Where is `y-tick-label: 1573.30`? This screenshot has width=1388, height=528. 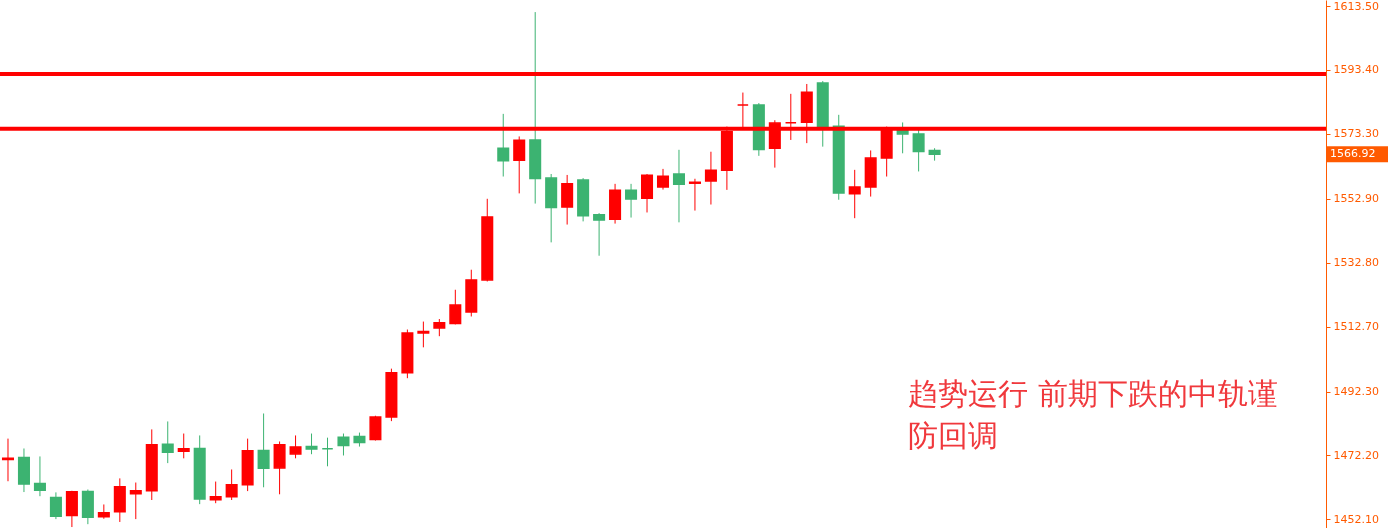 y-tick-label: 1573.30 is located at coordinates (1356, 134).